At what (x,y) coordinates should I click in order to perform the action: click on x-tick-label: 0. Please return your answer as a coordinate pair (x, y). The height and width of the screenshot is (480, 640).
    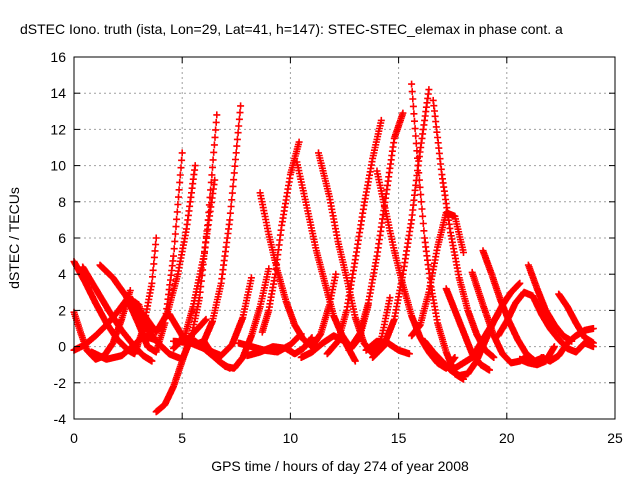
    Looking at the image, I should click on (74, 438).